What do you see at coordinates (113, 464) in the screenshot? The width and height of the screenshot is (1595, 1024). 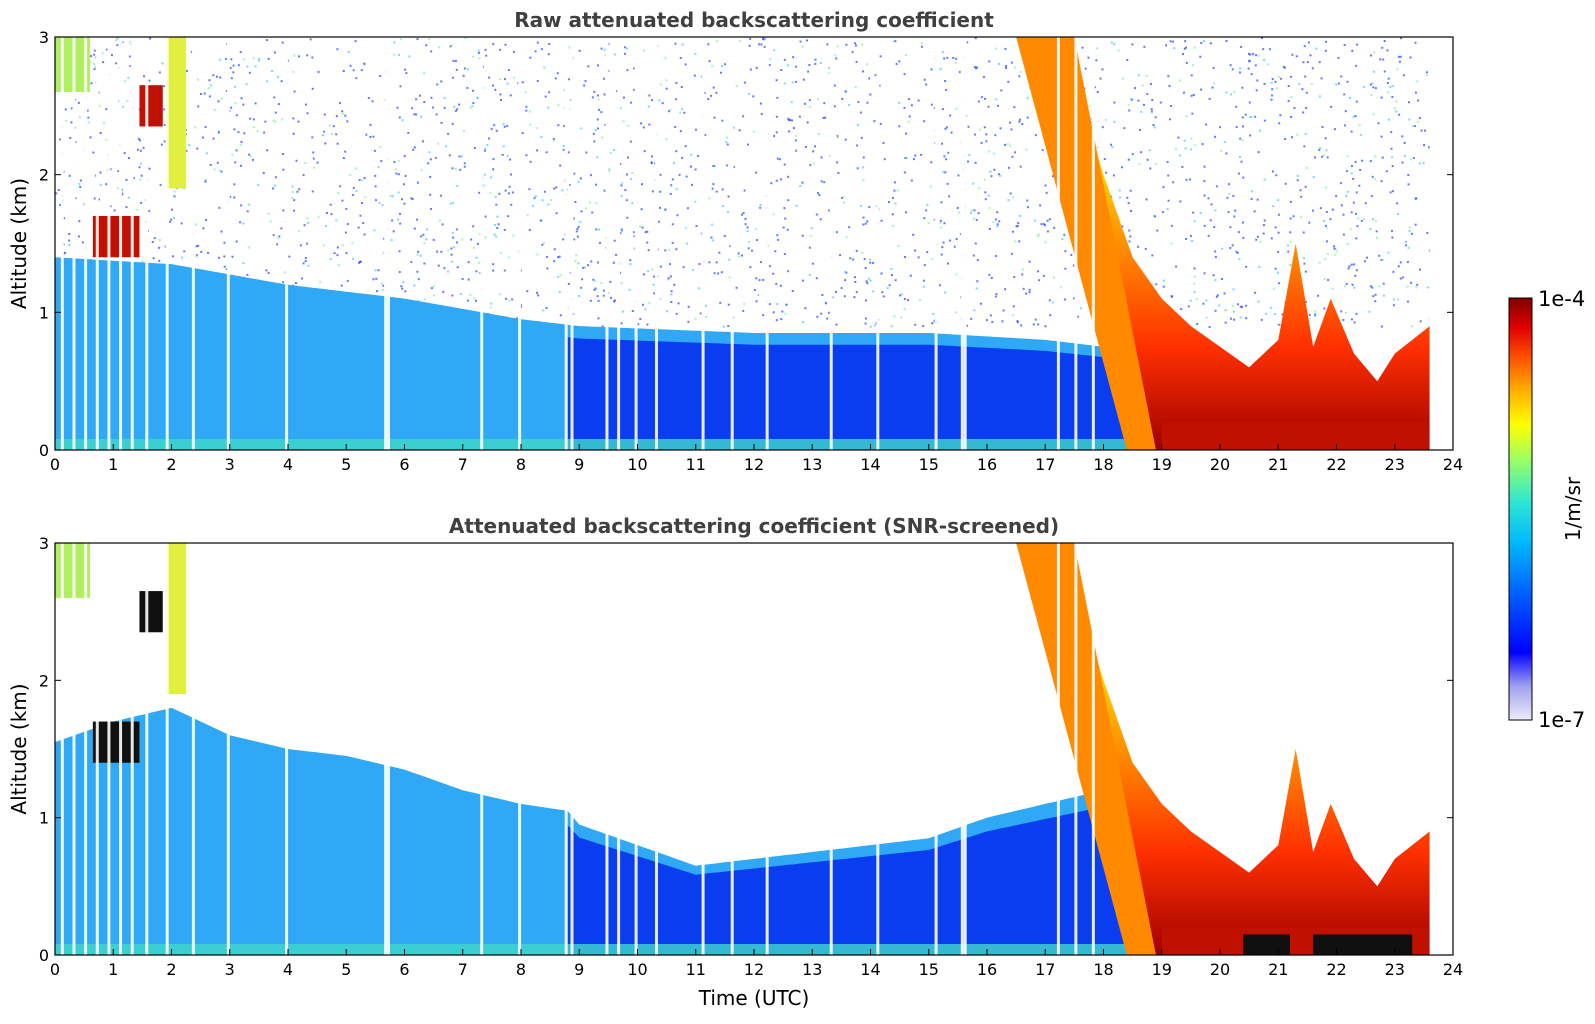 I see `x-tick-label: 1` at bounding box center [113, 464].